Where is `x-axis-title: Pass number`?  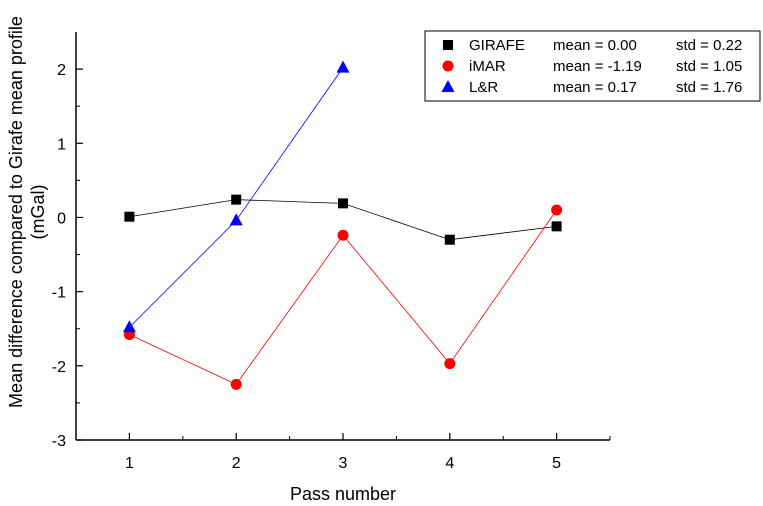 x-axis-title: Pass number is located at coordinates (343, 494).